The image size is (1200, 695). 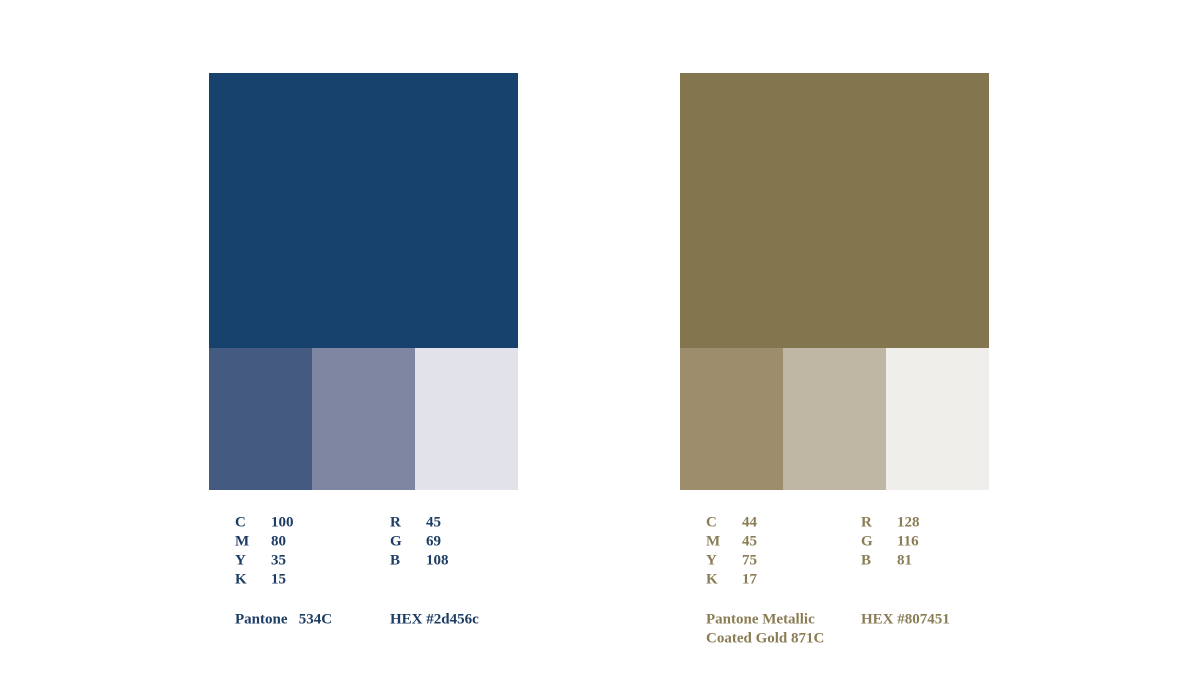 I want to click on cmyk-value: 80, so click(x=278, y=541).